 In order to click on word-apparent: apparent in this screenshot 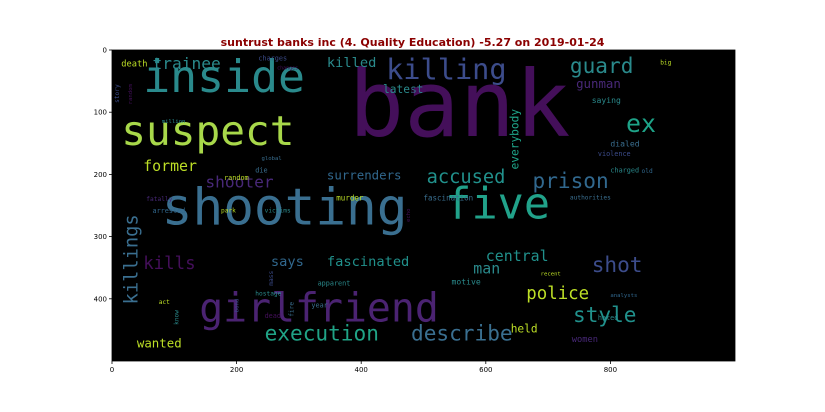, I will do `click(334, 284)`.